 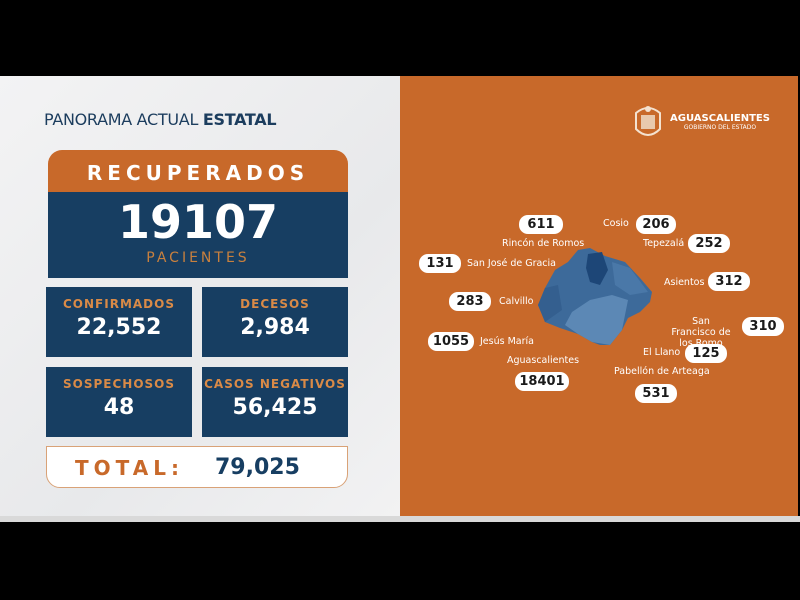 What do you see at coordinates (275, 304) in the screenshot?
I see `stat-label: DECESOS` at bounding box center [275, 304].